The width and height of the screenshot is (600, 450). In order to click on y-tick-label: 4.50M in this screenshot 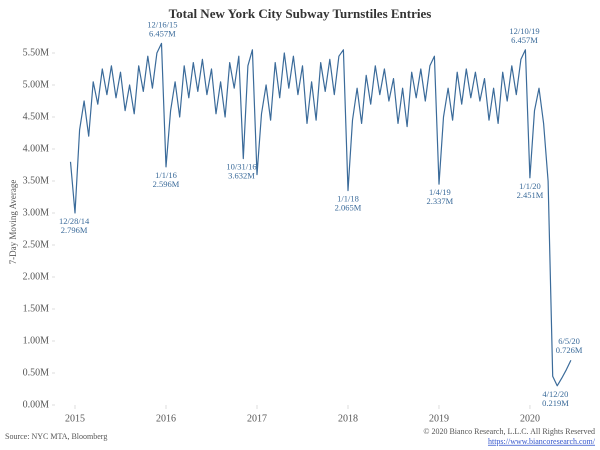, I will do `click(36, 116)`.